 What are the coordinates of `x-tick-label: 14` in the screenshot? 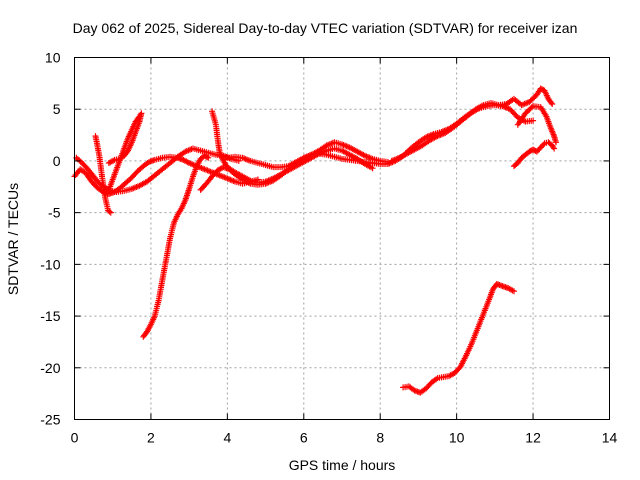 It's located at (610, 438).